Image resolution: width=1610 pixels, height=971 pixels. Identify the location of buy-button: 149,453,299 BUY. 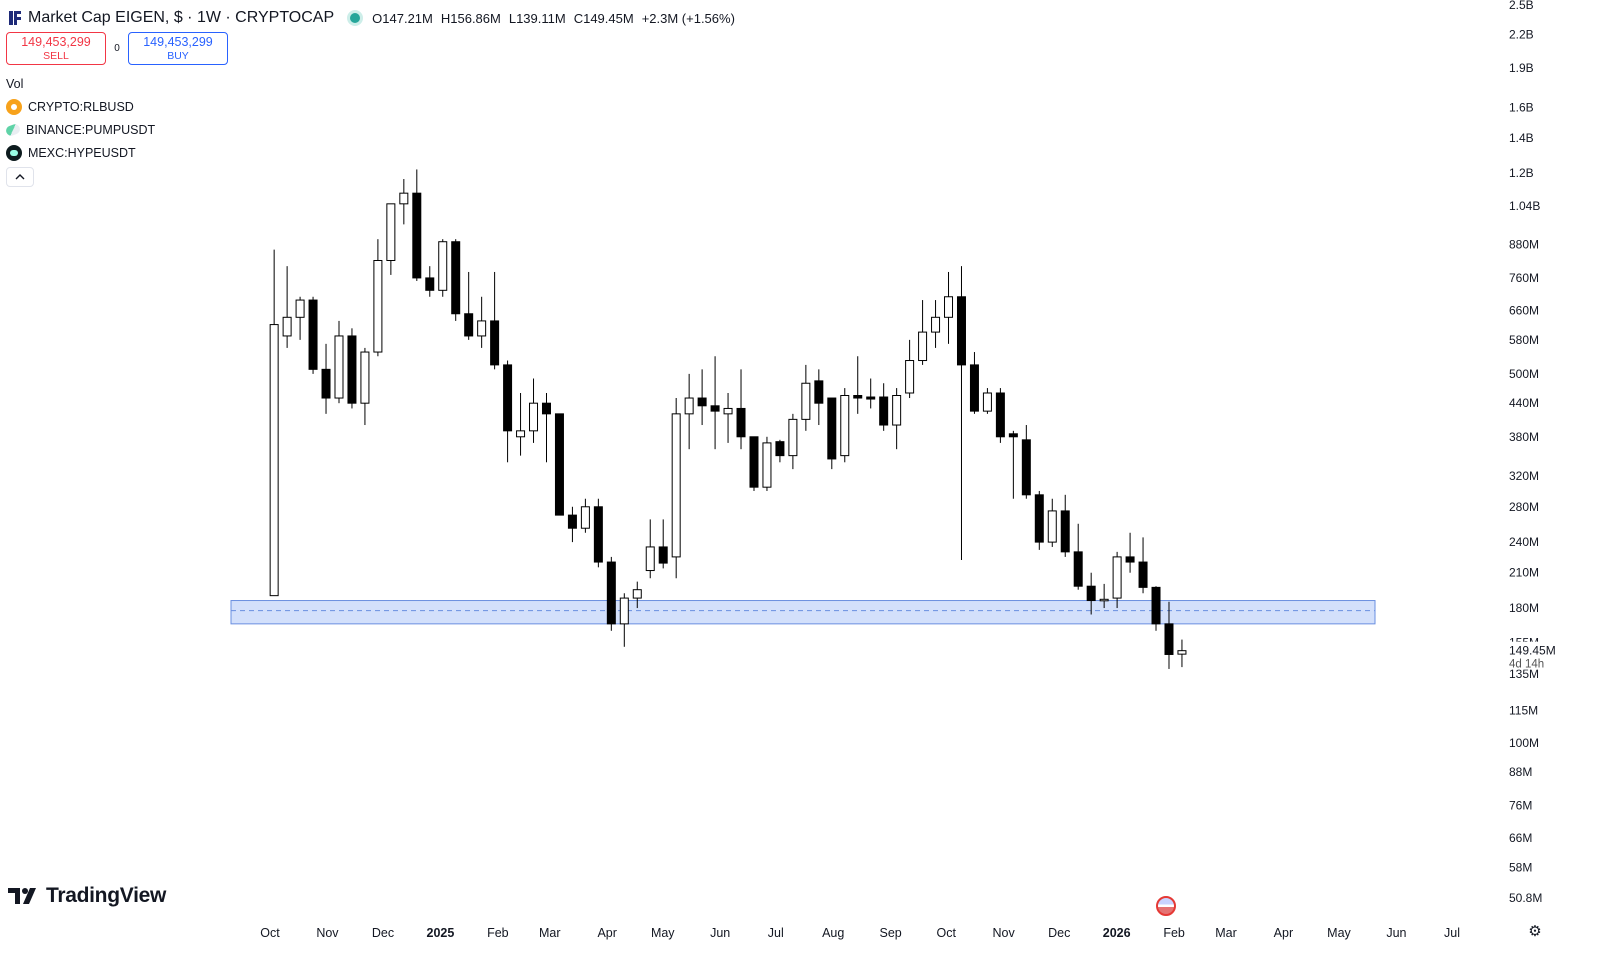
(178, 48).